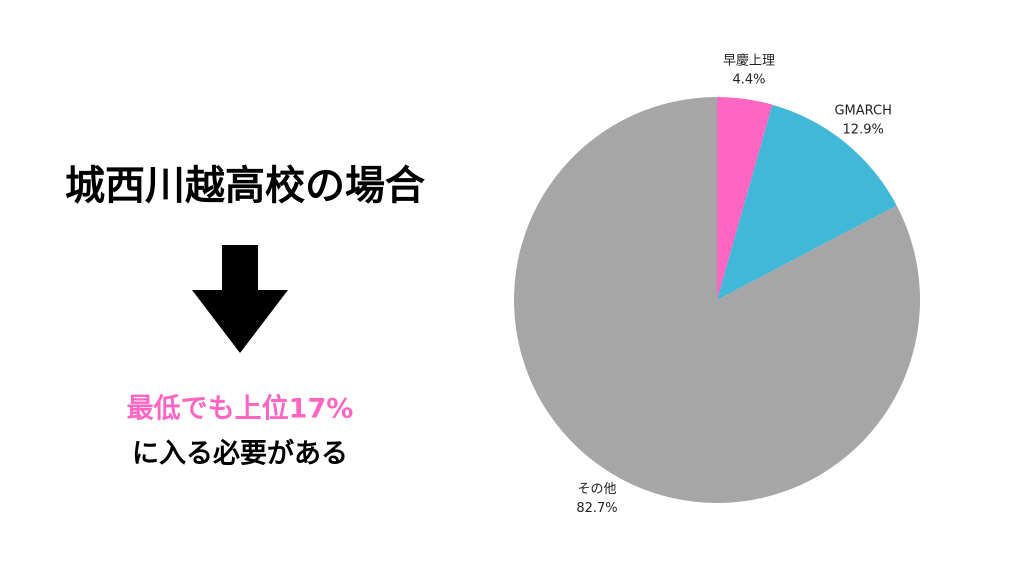  What do you see at coordinates (596, 508) in the screenshot?
I see `slice-value-label: 82.7%` at bounding box center [596, 508].